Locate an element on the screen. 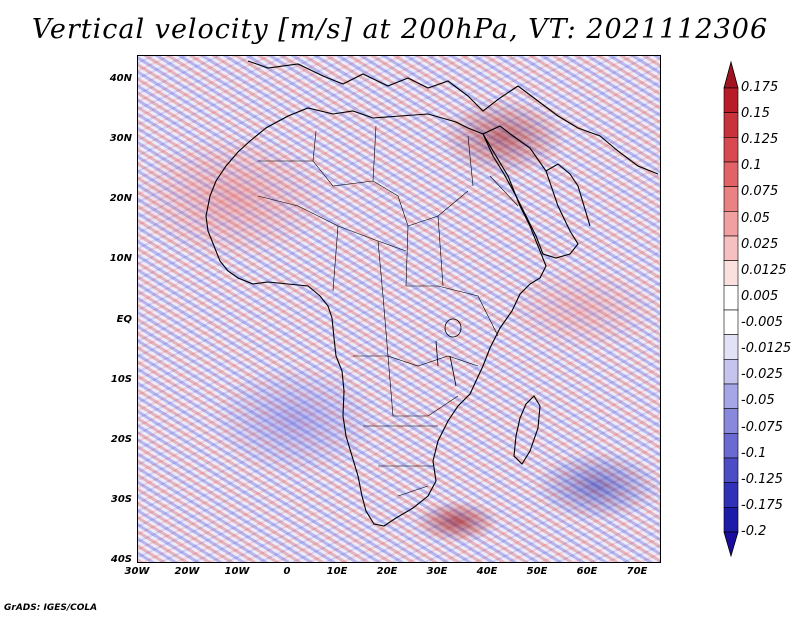 This screenshot has height=618, width=800. lon-tick-label: 10W is located at coordinates (237, 571).